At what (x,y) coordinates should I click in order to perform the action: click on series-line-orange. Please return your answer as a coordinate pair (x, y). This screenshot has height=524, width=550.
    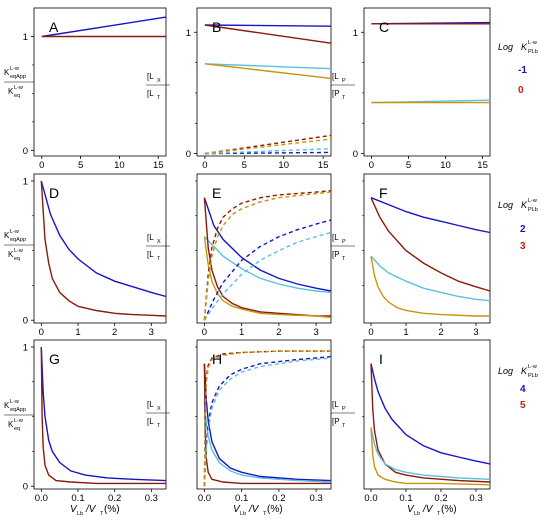
    Looking at the image, I should click on (430, 456).